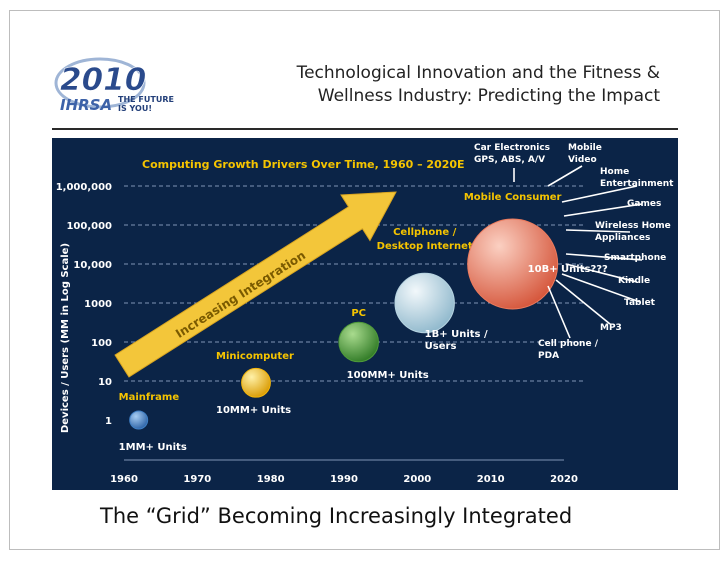 The image size is (728, 563). Describe the element at coordinates (358, 342) in the screenshot. I see `bubble-pc` at that location.